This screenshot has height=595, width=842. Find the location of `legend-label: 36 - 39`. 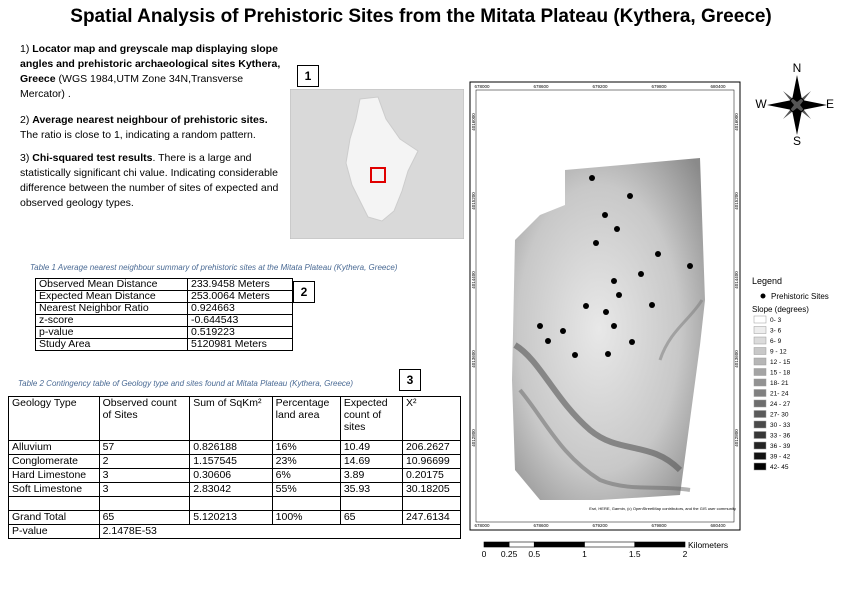

legend-label: 36 - 39 is located at coordinates (780, 446).